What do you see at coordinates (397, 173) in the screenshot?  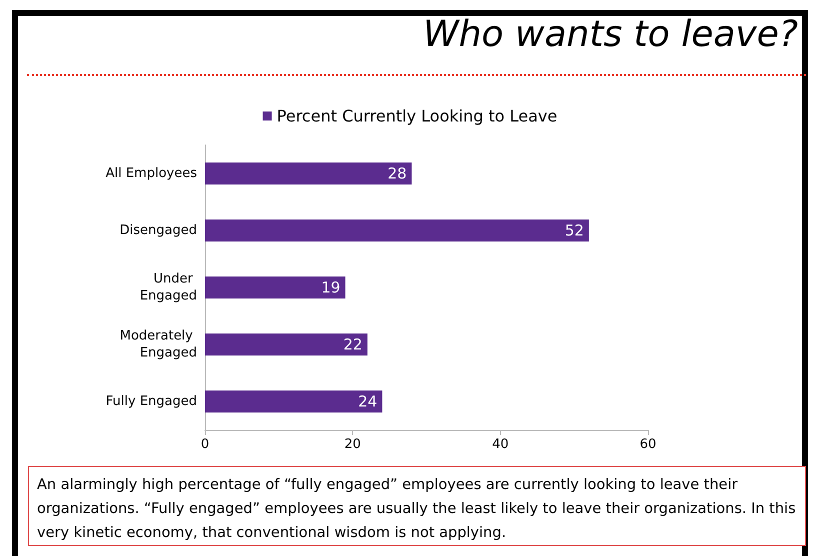 I see `data-label: 28` at bounding box center [397, 173].